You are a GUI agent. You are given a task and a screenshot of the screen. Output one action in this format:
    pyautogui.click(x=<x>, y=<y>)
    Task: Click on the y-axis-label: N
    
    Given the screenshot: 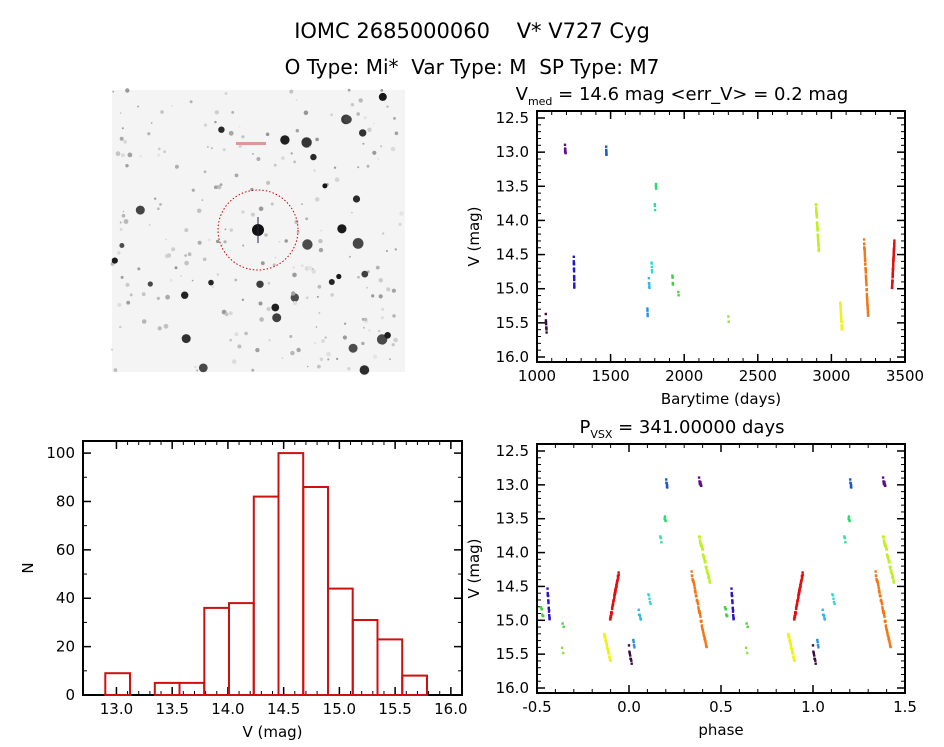 What is the action you would take?
    pyautogui.click(x=28, y=567)
    